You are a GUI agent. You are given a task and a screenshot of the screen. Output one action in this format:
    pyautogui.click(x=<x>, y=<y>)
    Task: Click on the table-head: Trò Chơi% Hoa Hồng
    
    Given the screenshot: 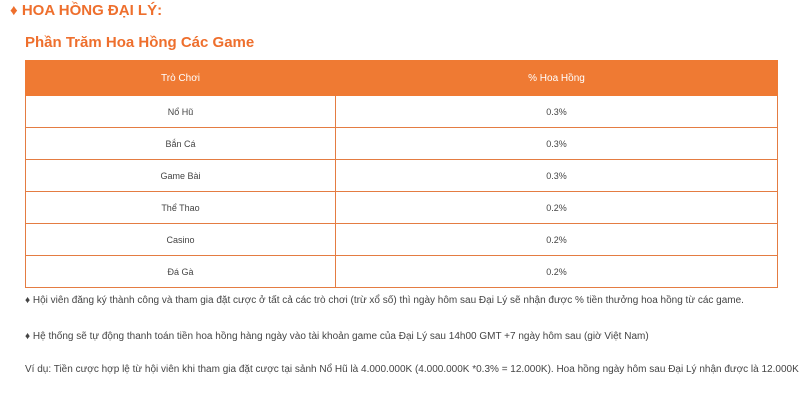 What is the action you would take?
    pyautogui.click(x=401, y=78)
    